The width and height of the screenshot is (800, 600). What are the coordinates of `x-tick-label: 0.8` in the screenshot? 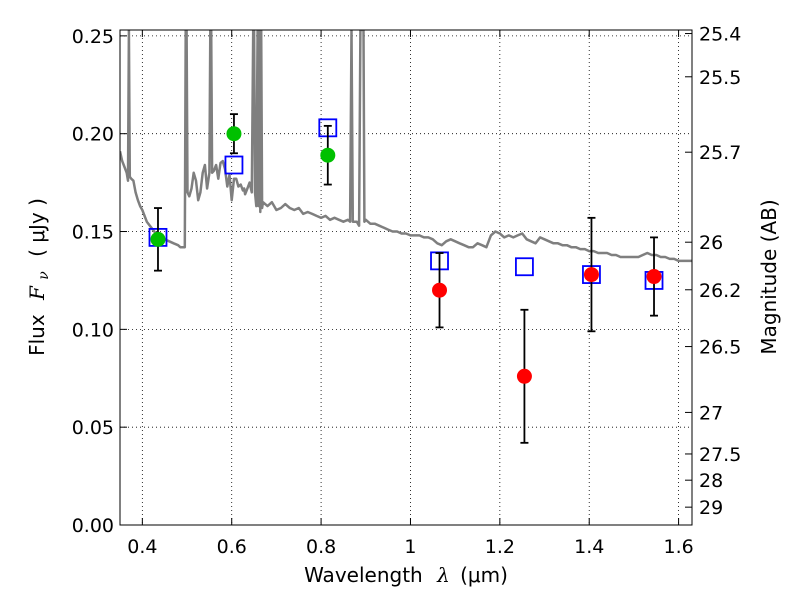 It's located at (321, 547).